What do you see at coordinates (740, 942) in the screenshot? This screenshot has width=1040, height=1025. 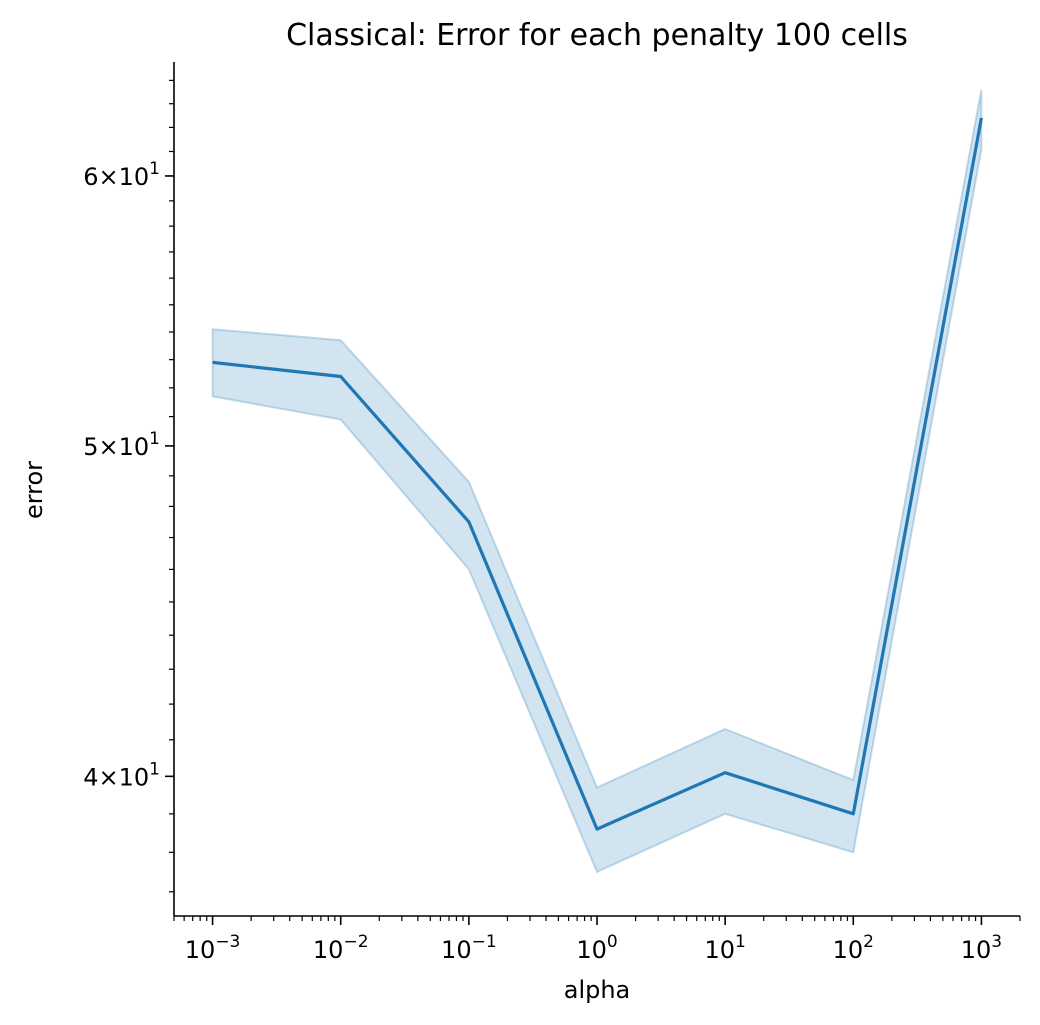 I see `x-tick-exponent: 1` at bounding box center [740, 942].